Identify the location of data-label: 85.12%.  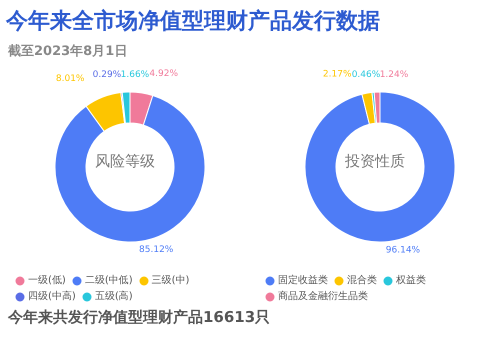
(156, 249).